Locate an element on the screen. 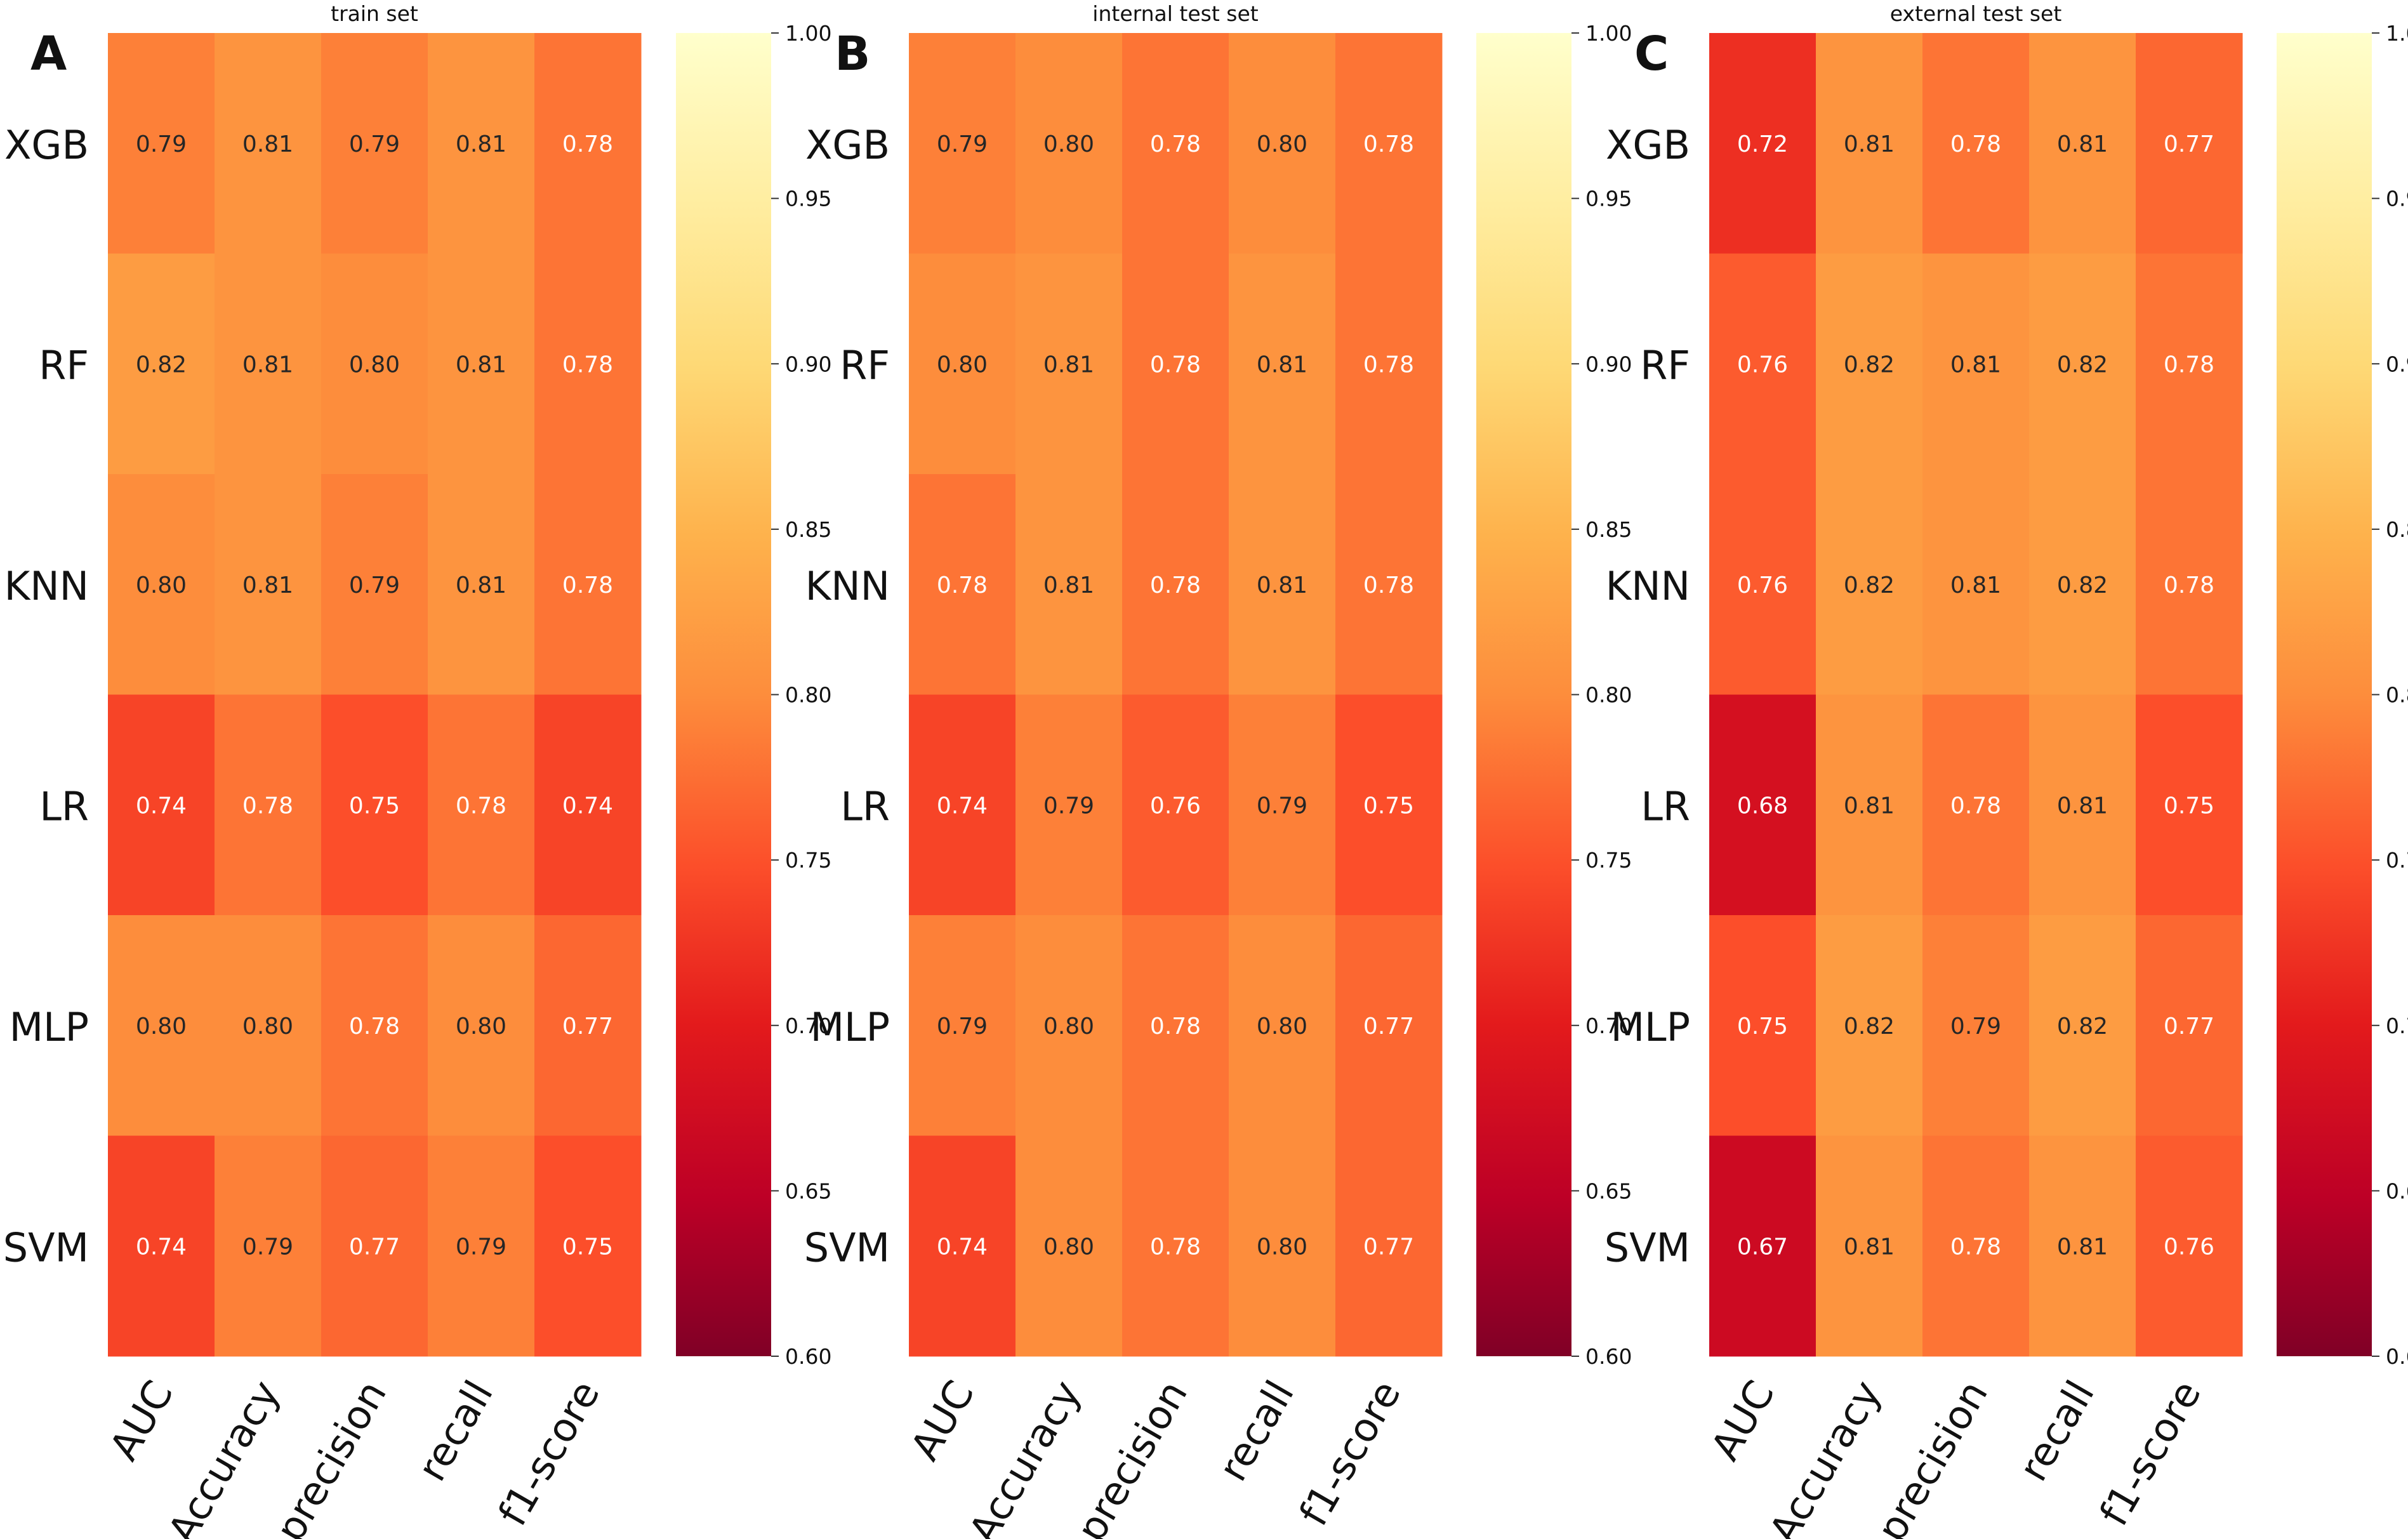 This screenshot has width=2408, height=1539. row-tick-label: SVM is located at coordinates (847, 1247).